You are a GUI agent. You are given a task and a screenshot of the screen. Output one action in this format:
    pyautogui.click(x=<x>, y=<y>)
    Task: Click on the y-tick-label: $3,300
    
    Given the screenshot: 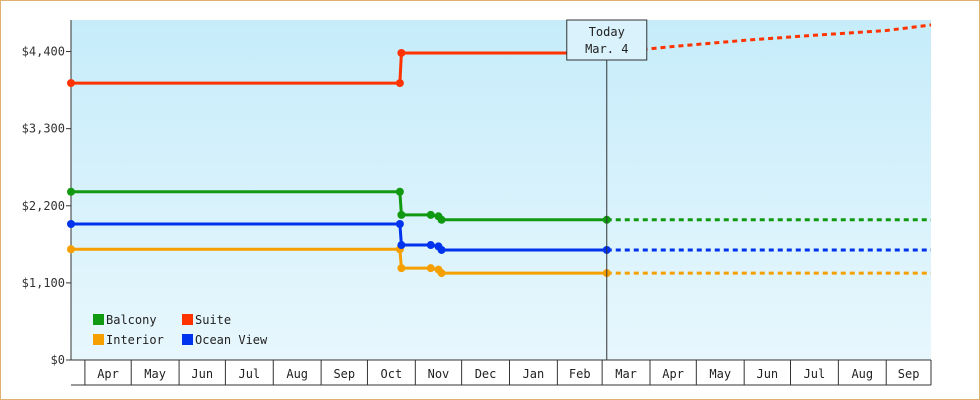 What is the action you would take?
    pyautogui.click(x=43, y=129)
    